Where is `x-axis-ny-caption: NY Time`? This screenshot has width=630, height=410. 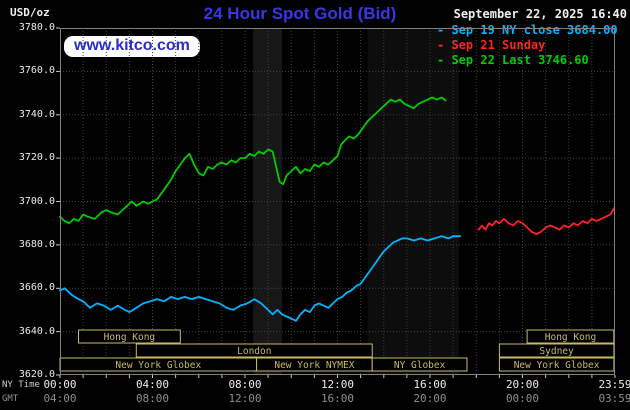 x-axis-ny-caption: NY Time is located at coordinates (21, 385).